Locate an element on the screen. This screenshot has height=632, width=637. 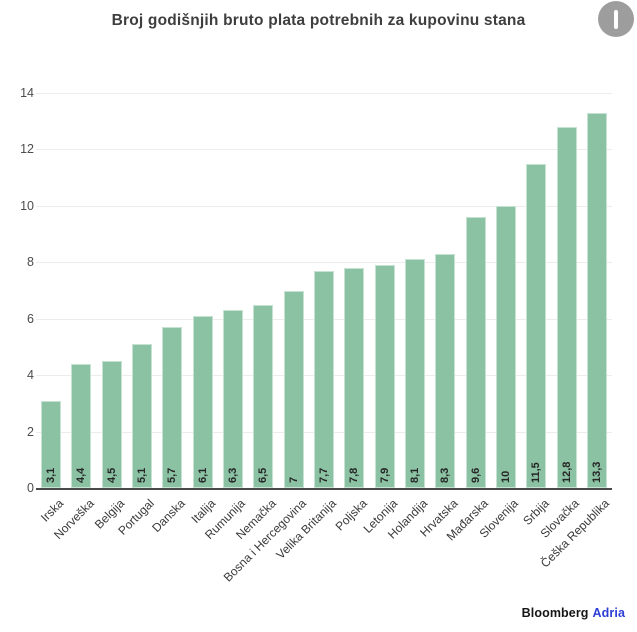
bar-Norveška: 4,4 is located at coordinates (81, 425).